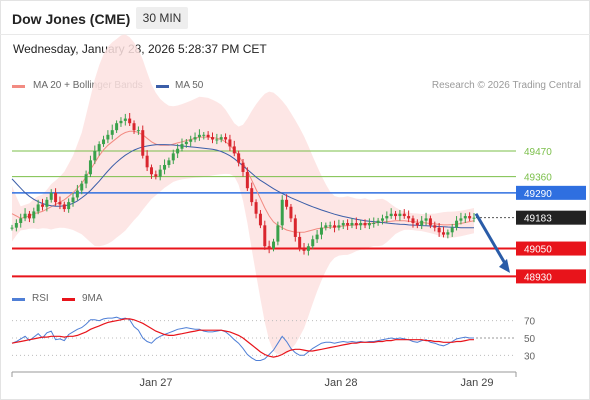  What do you see at coordinates (162, 86) in the screenshot?
I see `ma50-swatch` at bounding box center [162, 86].